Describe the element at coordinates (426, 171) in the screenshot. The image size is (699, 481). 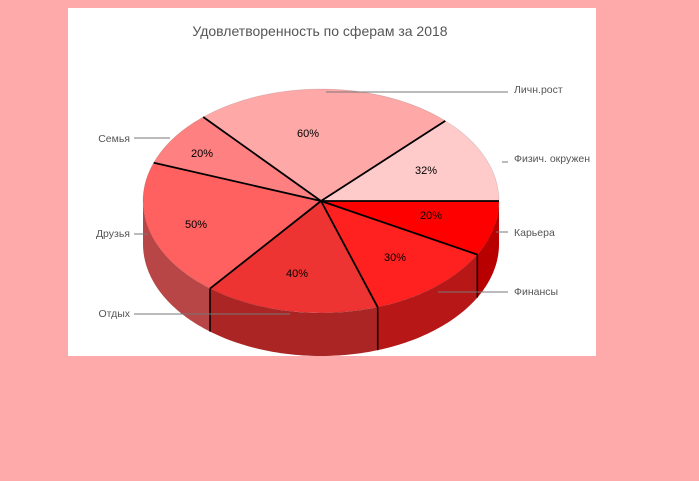
I see `data-label-7: 32%` at that location.